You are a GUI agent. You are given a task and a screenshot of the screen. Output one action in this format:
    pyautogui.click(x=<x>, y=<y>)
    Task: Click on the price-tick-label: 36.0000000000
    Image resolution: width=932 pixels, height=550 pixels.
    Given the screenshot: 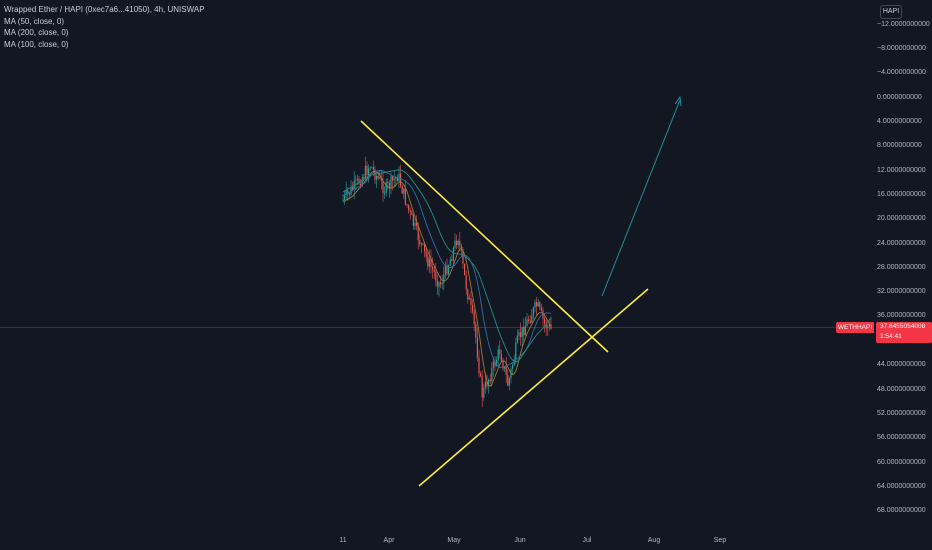 What is the action you would take?
    pyautogui.click(x=901, y=315)
    